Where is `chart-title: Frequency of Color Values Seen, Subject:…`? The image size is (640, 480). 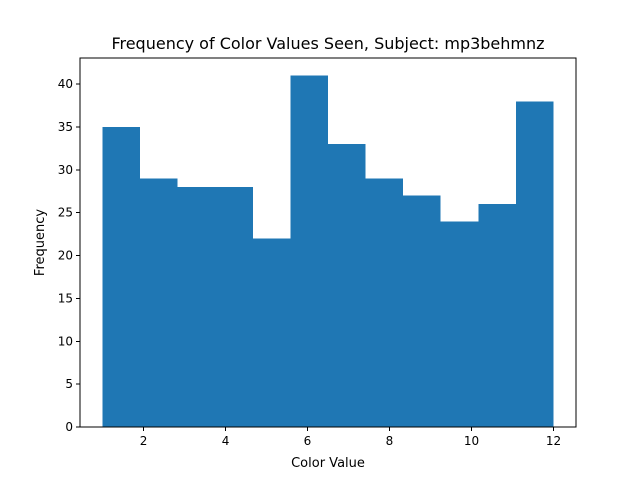
chart-title: Frequency of Color Values Seen, Subject:… is located at coordinates (327, 43).